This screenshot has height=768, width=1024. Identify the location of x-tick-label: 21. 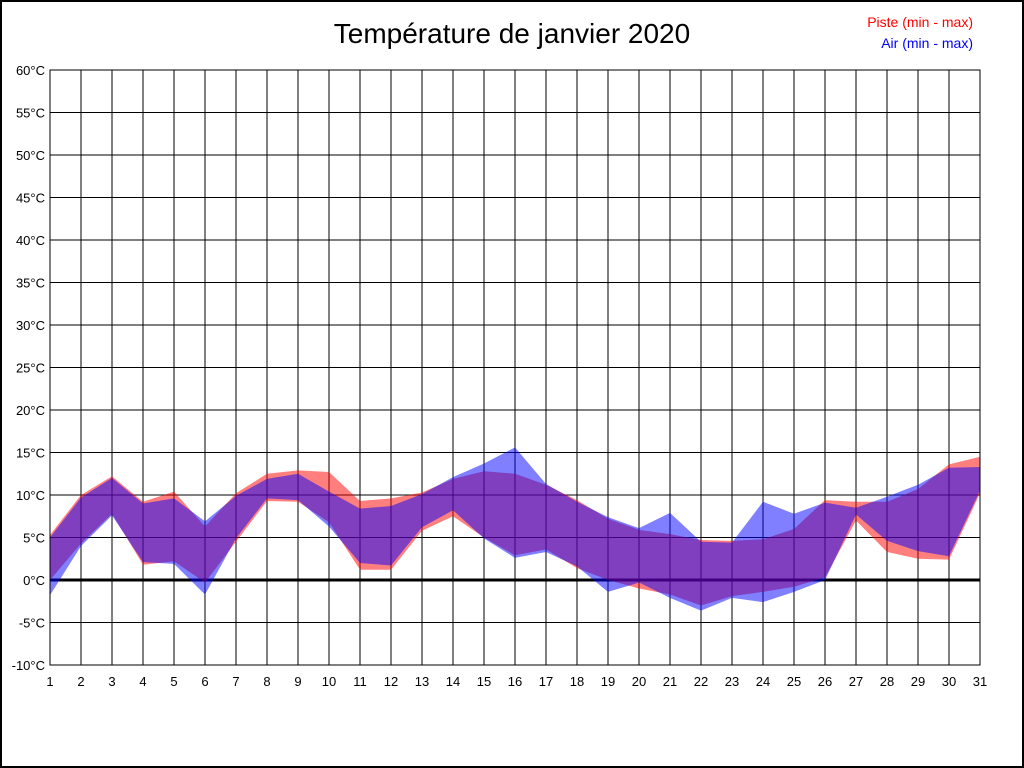
(670, 681).